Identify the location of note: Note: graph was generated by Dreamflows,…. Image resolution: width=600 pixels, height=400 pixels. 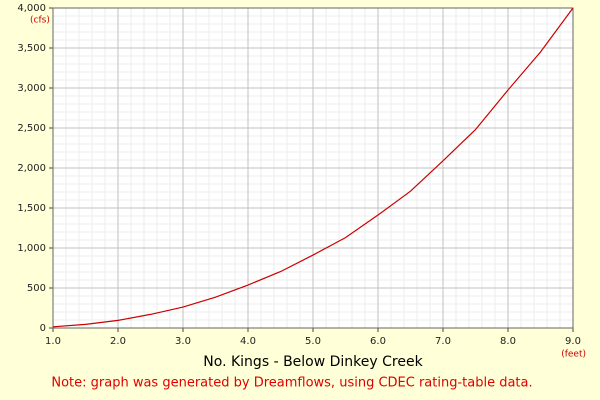
(291, 383).